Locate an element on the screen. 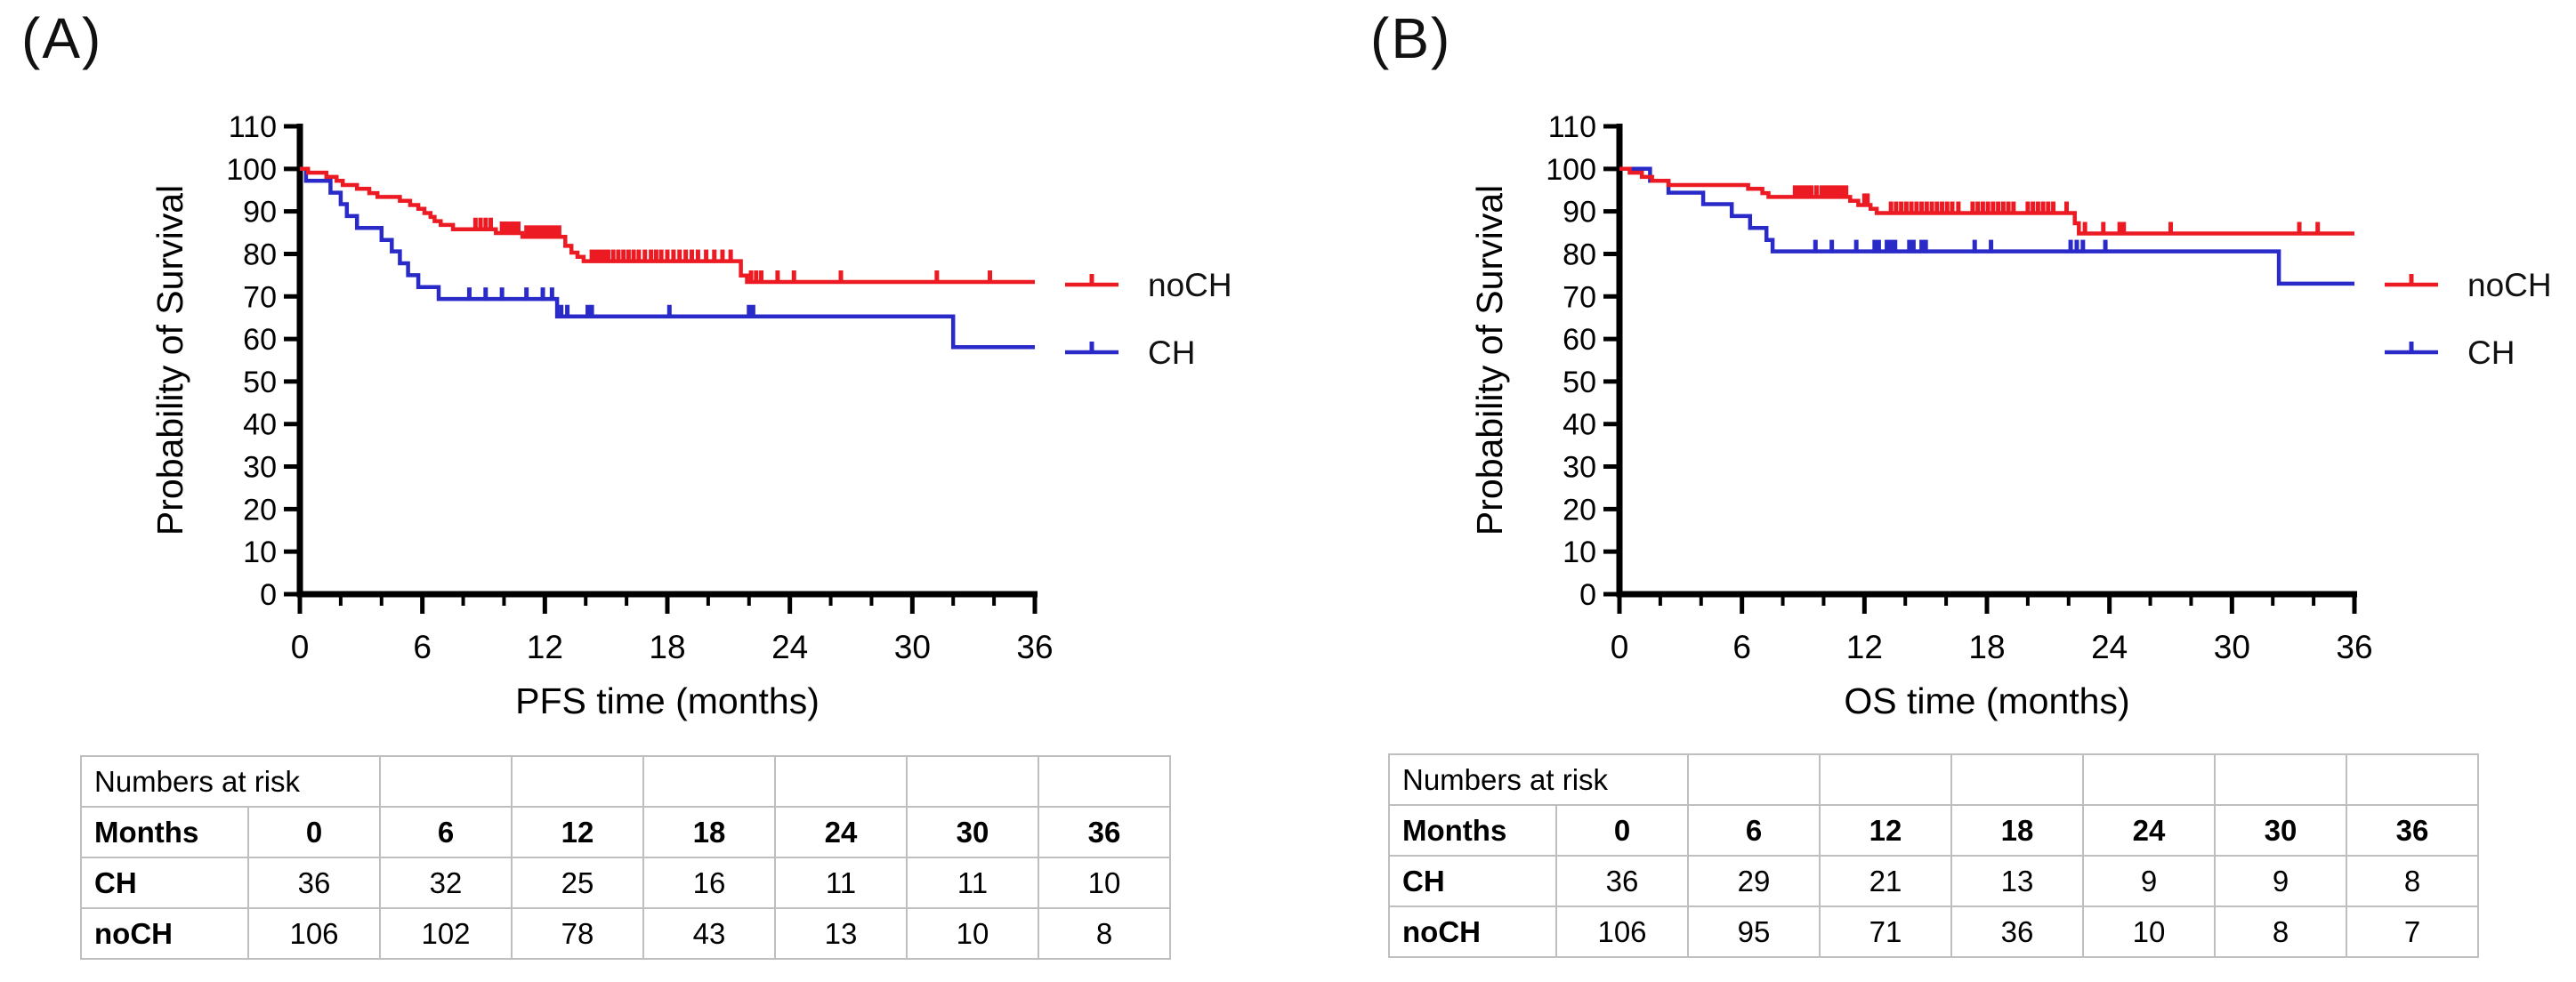 This screenshot has height=982, width=2576. risk-header-month: 0 is located at coordinates (314, 832).